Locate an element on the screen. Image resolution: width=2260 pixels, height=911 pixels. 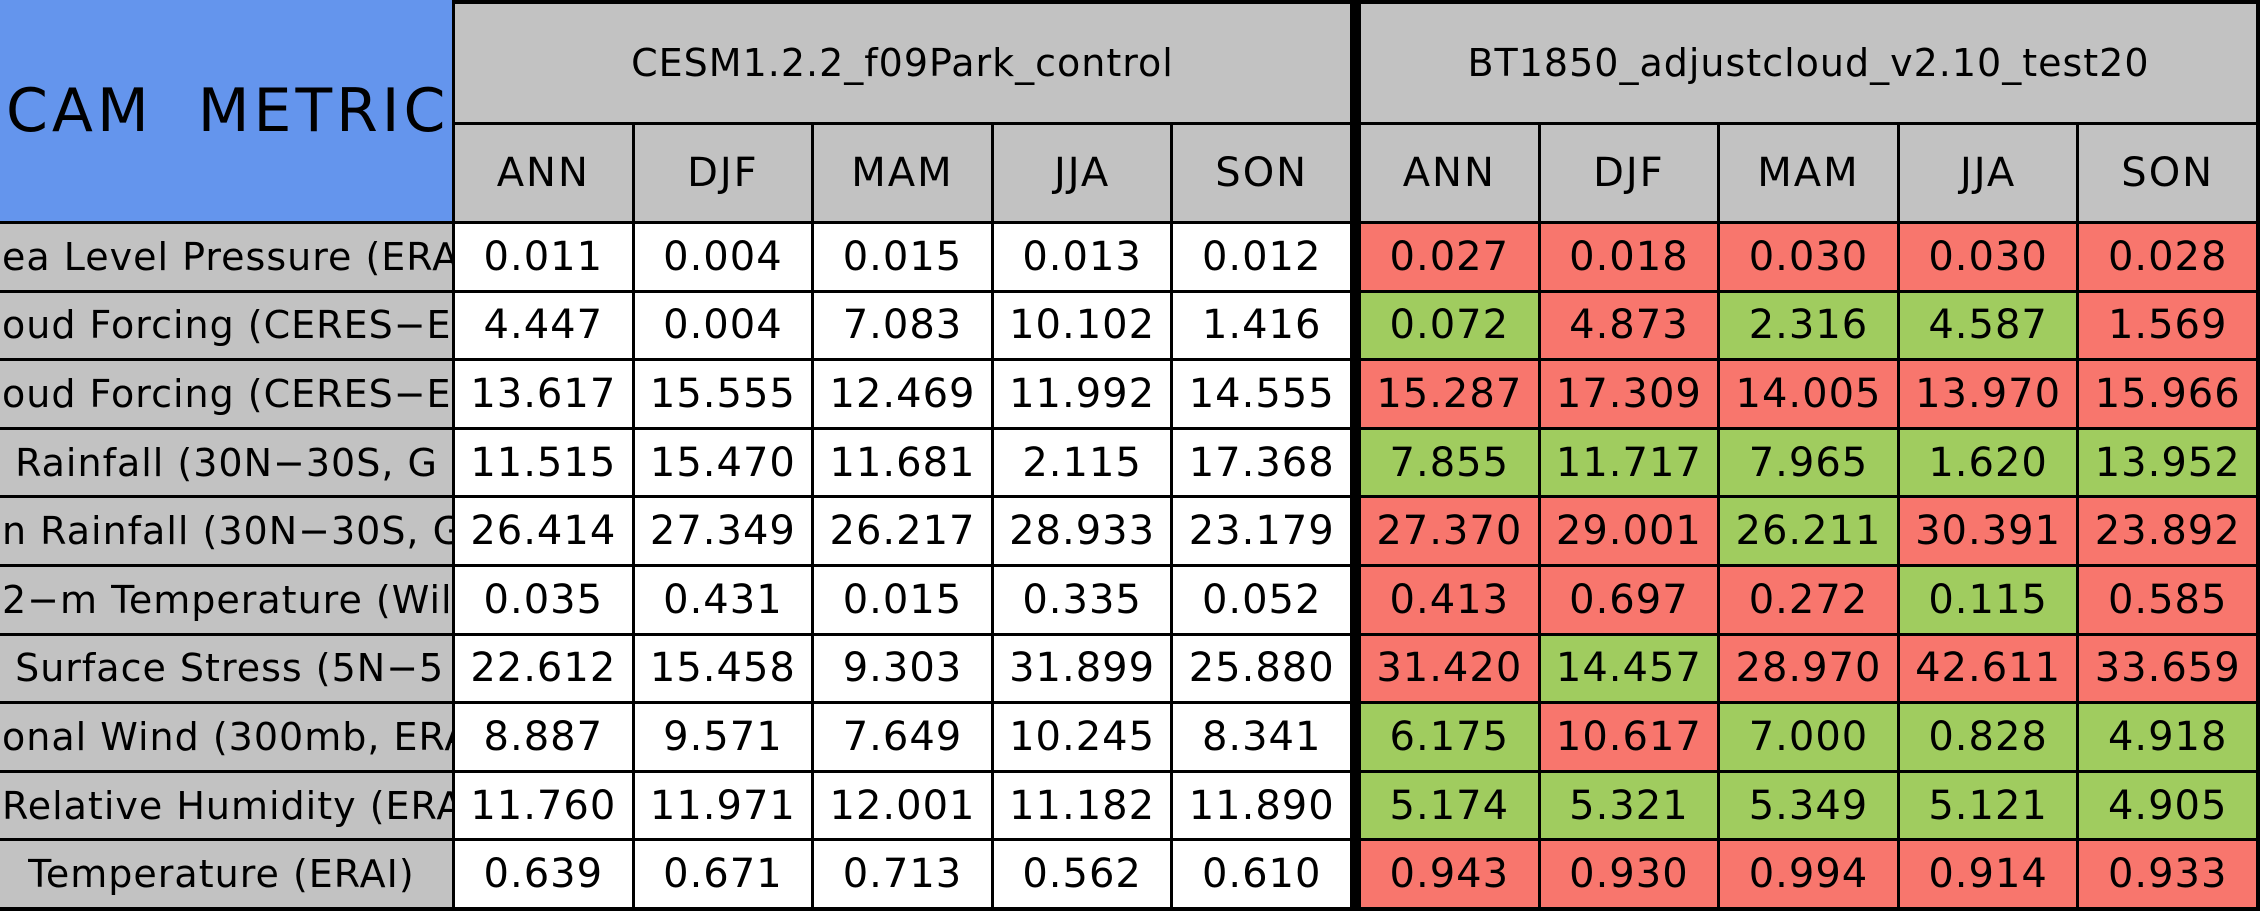
test-value-cell: 0.018 is located at coordinates (1629, 257).